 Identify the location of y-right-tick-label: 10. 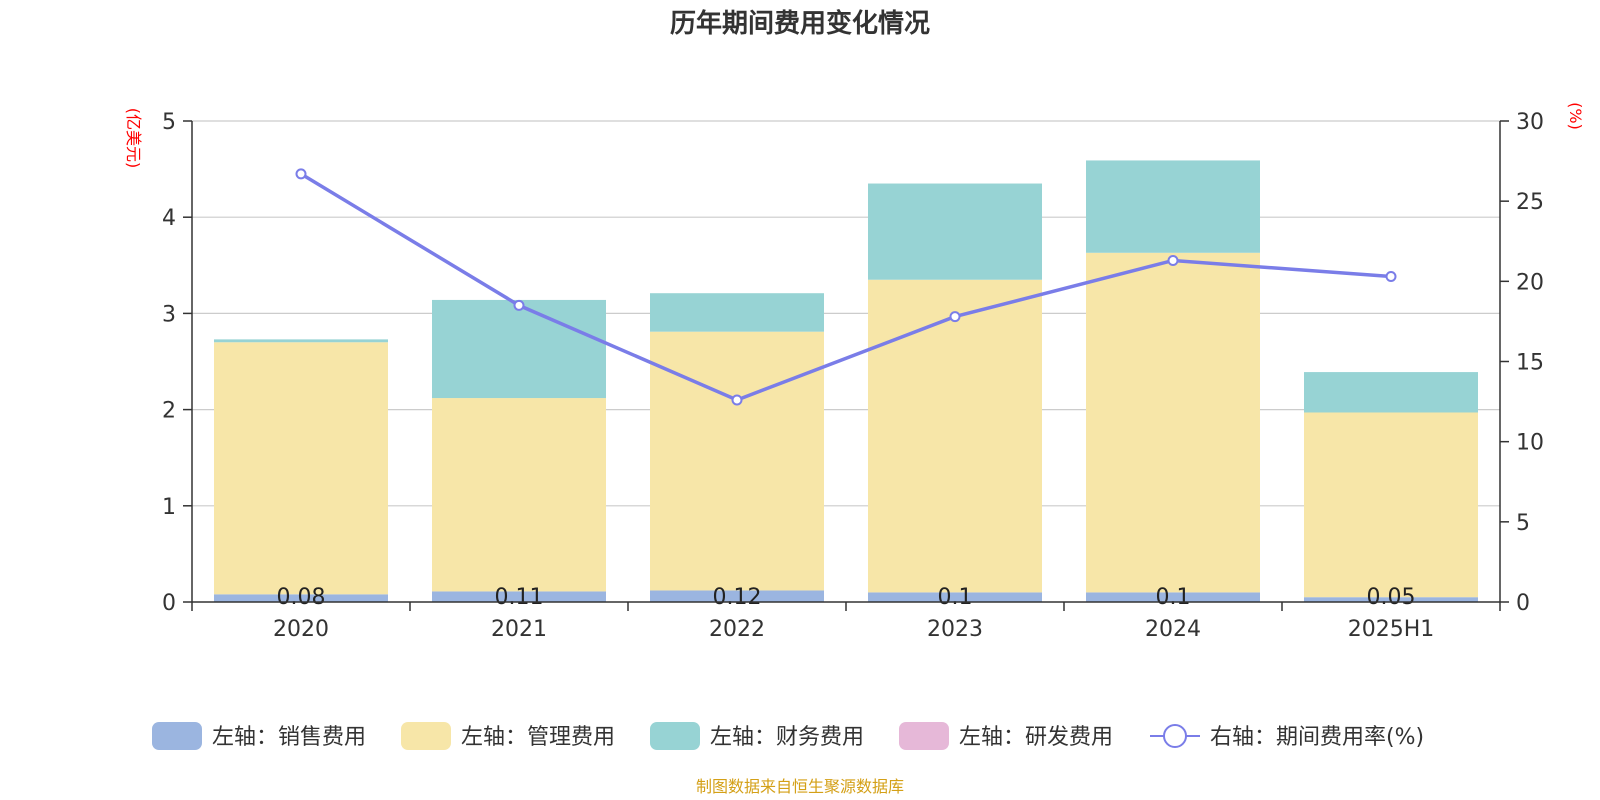
(1530, 443).